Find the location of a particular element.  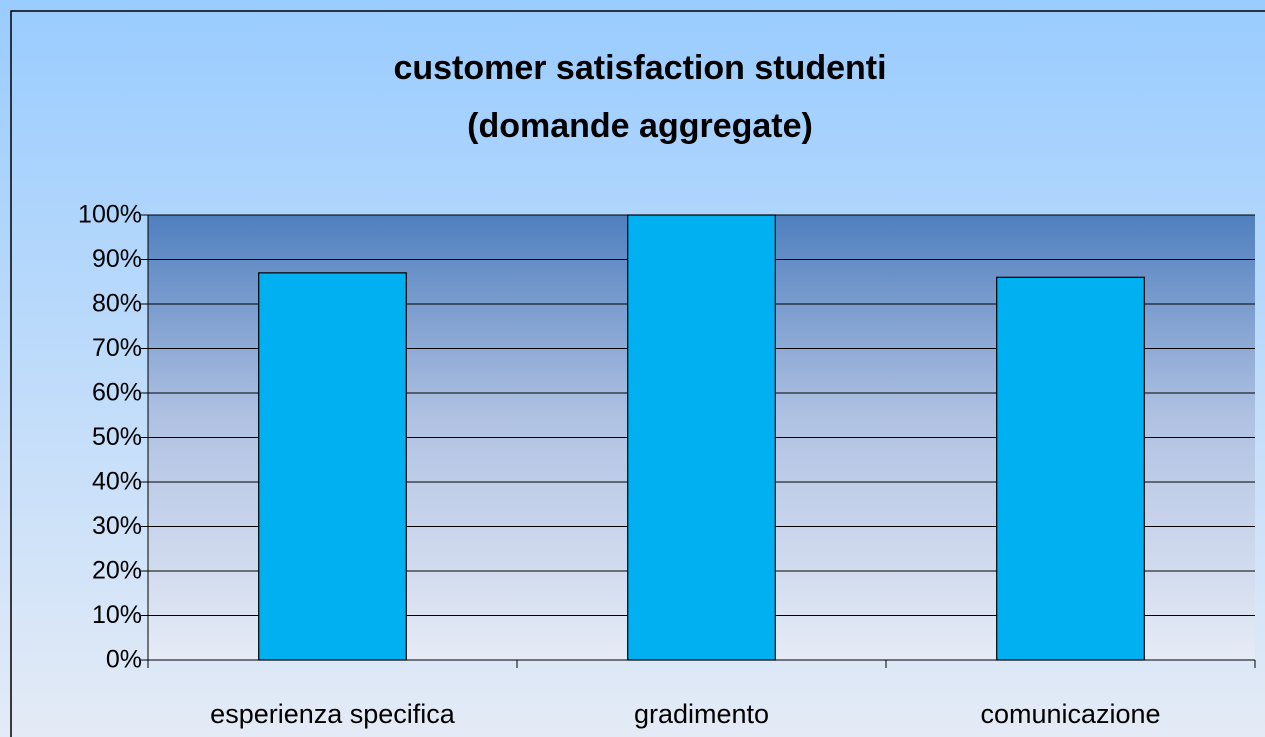

y-tick-label: 0% is located at coordinates (124, 660).